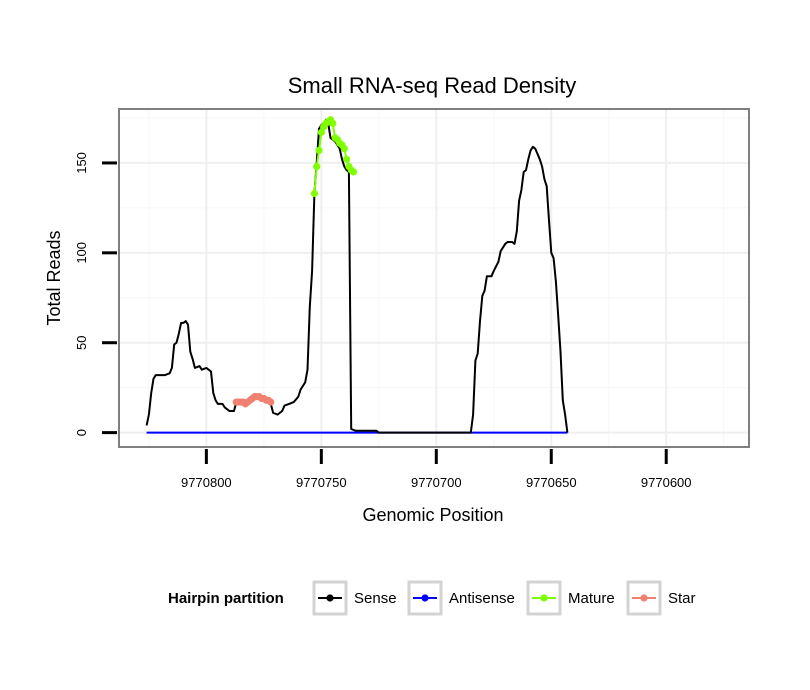 This screenshot has width=810, height=690. What do you see at coordinates (95, 294) in the screenshot?
I see `y-axis: 0 50 100 150` at bounding box center [95, 294].